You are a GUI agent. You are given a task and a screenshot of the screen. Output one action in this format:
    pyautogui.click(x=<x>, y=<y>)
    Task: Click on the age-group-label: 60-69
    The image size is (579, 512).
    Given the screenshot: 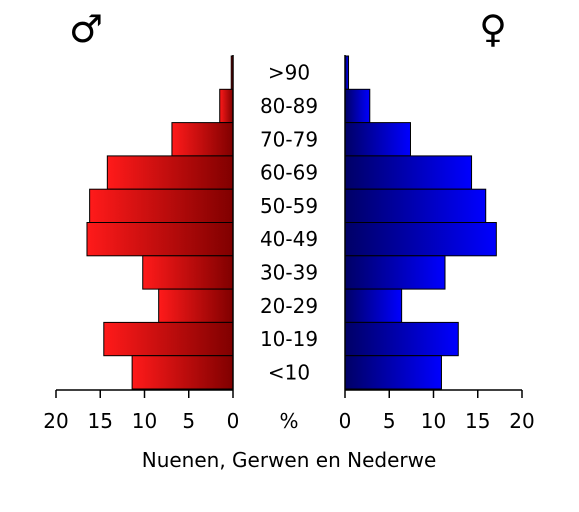 What is the action you would take?
    pyautogui.click(x=289, y=173)
    